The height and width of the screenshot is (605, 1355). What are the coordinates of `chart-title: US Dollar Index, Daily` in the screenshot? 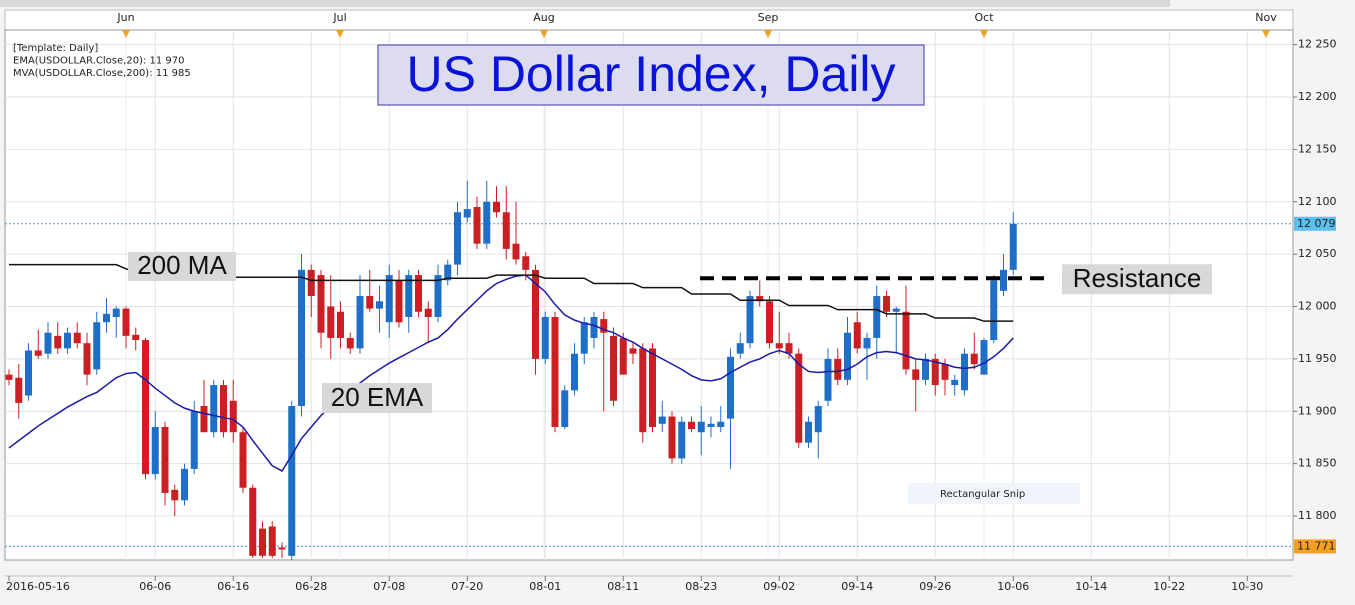 It's located at (650, 74).